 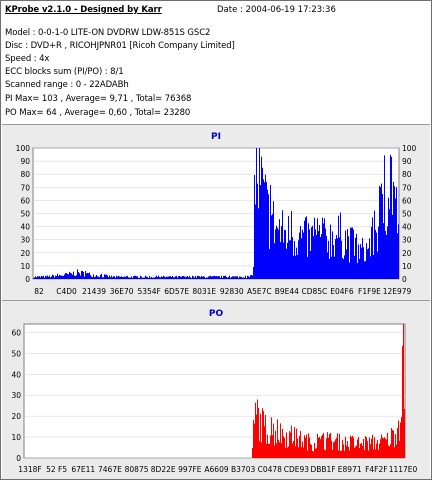 I want to click on y-tick-label-right: 90, so click(x=407, y=161).